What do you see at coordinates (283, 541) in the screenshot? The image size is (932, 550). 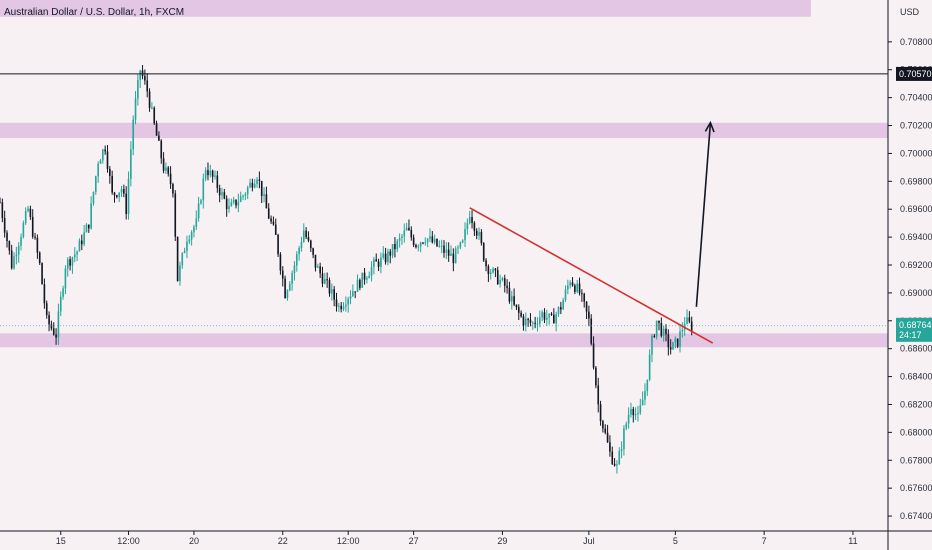 I see `x-tick-label: 22` at bounding box center [283, 541].